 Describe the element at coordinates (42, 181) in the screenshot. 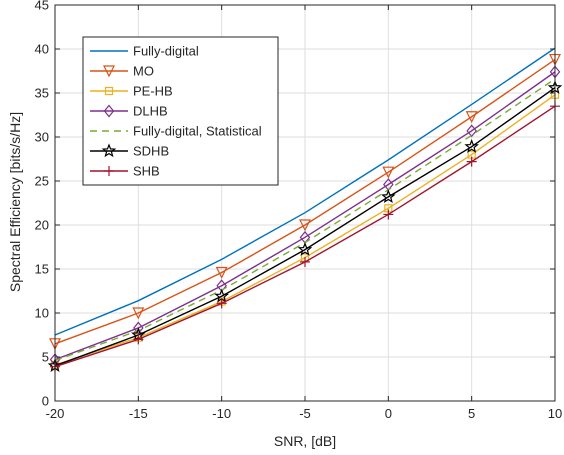

I see `y-tick-label: 25` at that location.